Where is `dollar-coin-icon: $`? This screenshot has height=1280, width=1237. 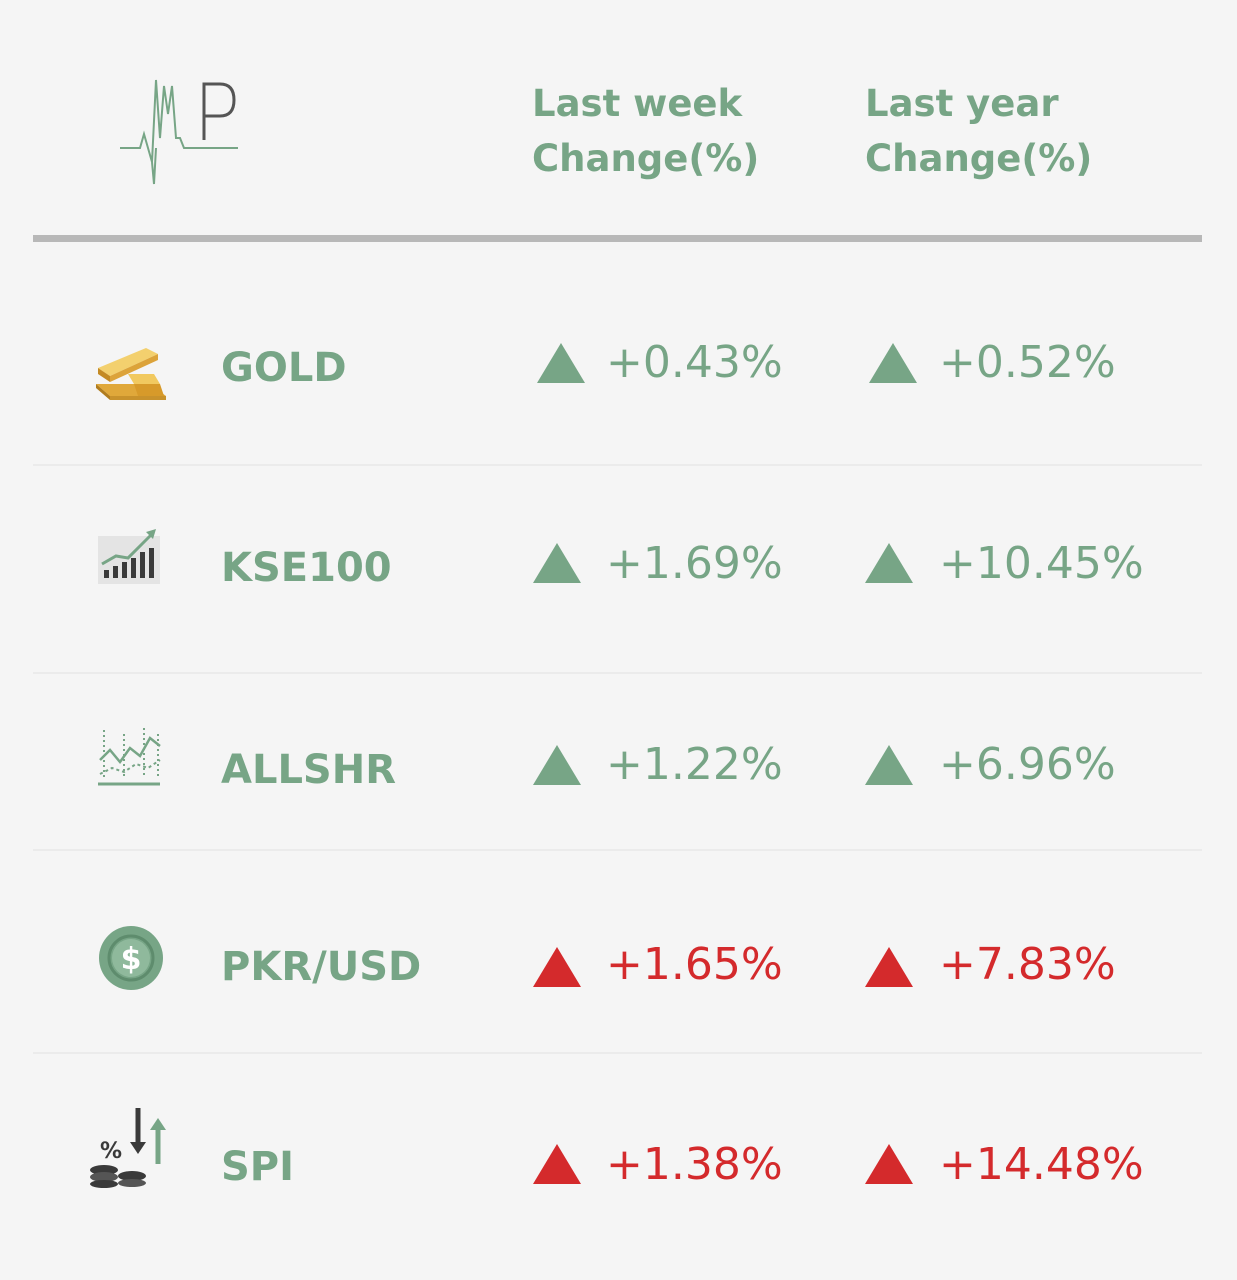
dollar-coin-icon: $ is located at coordinates (131, 958).